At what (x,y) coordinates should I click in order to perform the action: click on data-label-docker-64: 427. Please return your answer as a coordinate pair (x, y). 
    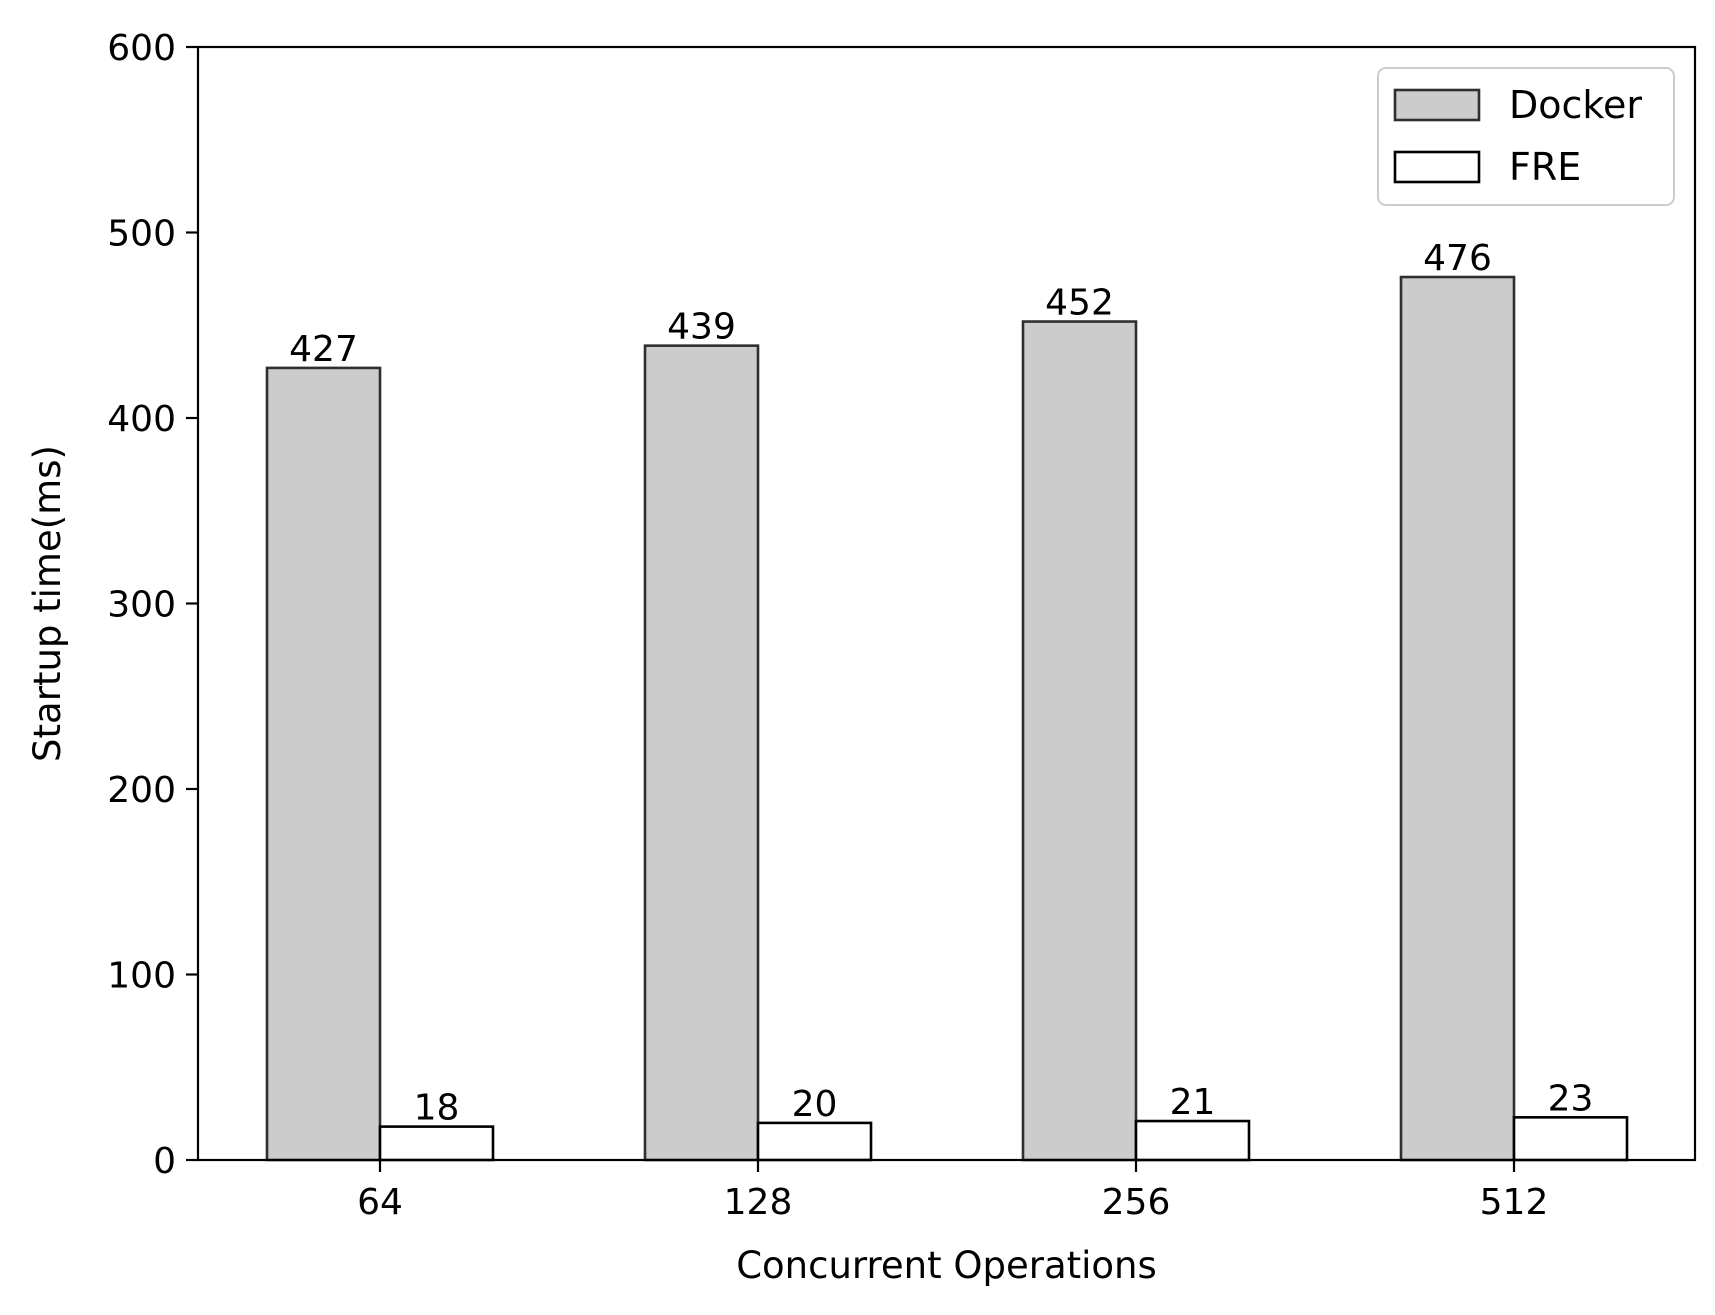
    Looking at the image, I should click on (323, 349).